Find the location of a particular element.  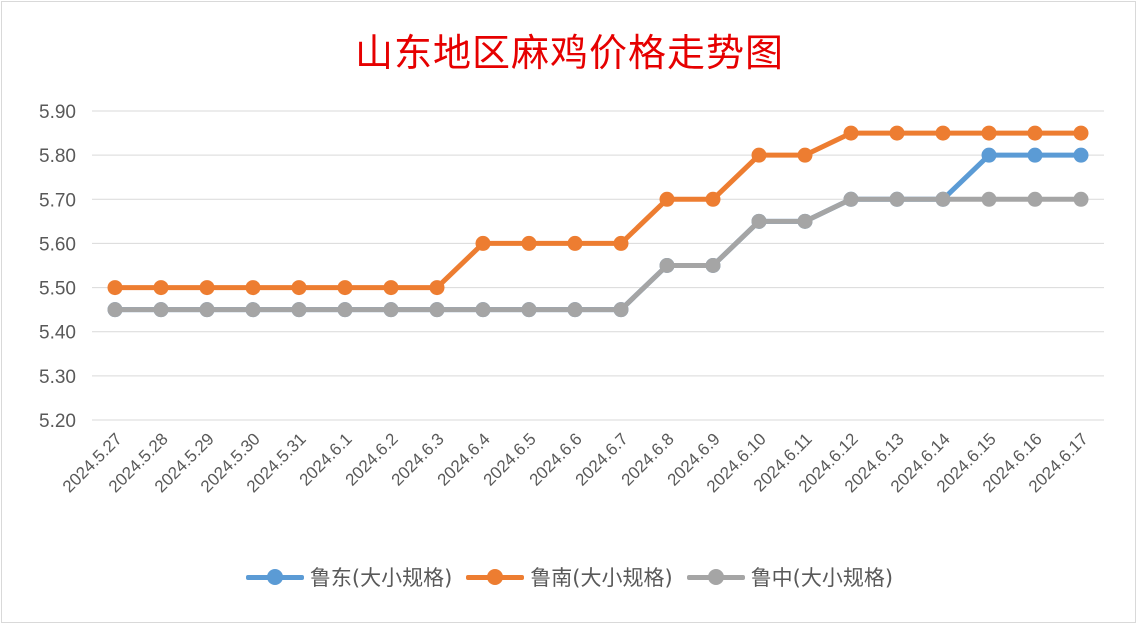

legend-item-luzhong: 鲁中(大小规格) is located at coordinates (790, 577).